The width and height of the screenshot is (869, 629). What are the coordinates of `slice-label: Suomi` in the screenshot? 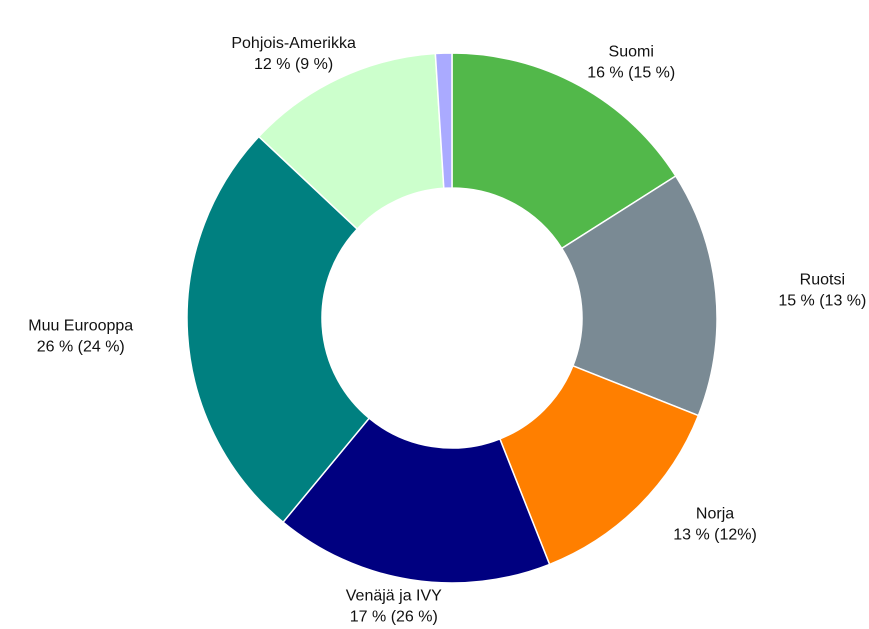 It's located at (631, 51).